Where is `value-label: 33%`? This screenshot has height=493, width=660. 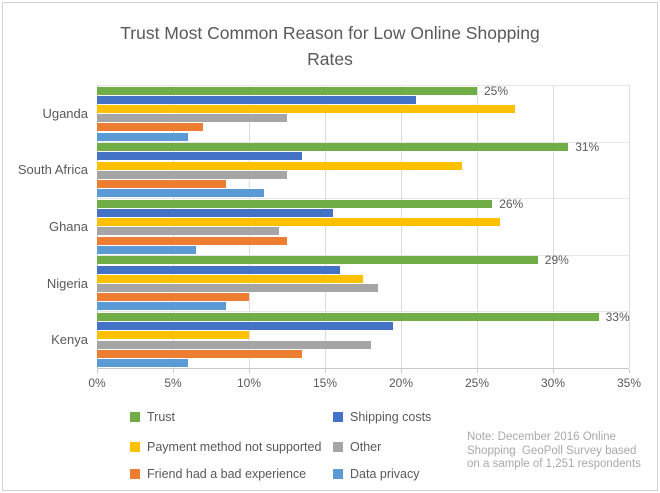
value-label: 33% is located at coordinates (617, 316).